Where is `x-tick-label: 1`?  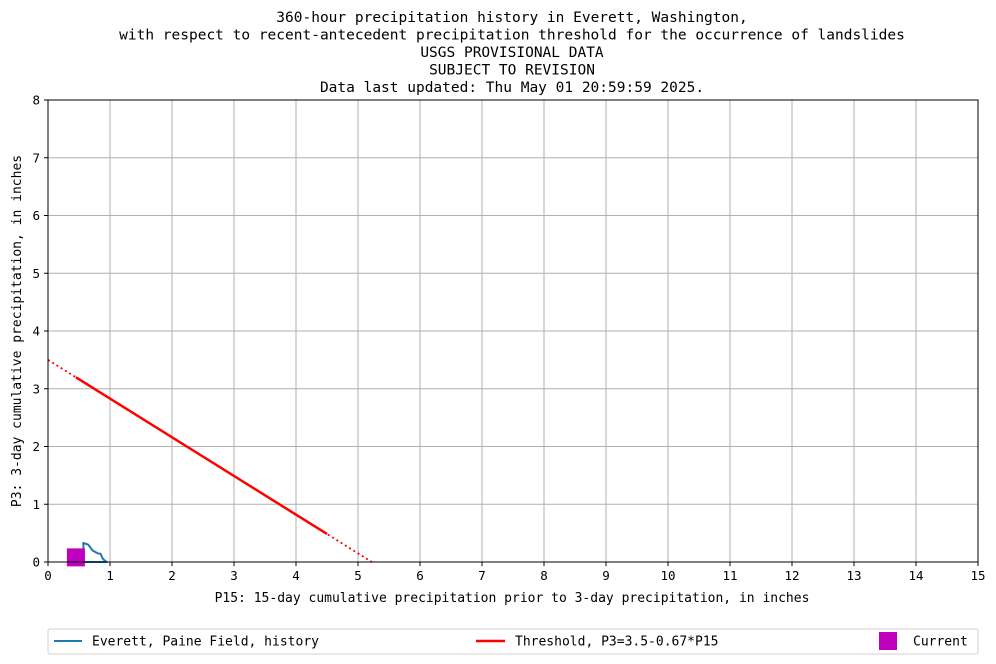
x-tick-label: 1 is located at coordinates (110, 575).